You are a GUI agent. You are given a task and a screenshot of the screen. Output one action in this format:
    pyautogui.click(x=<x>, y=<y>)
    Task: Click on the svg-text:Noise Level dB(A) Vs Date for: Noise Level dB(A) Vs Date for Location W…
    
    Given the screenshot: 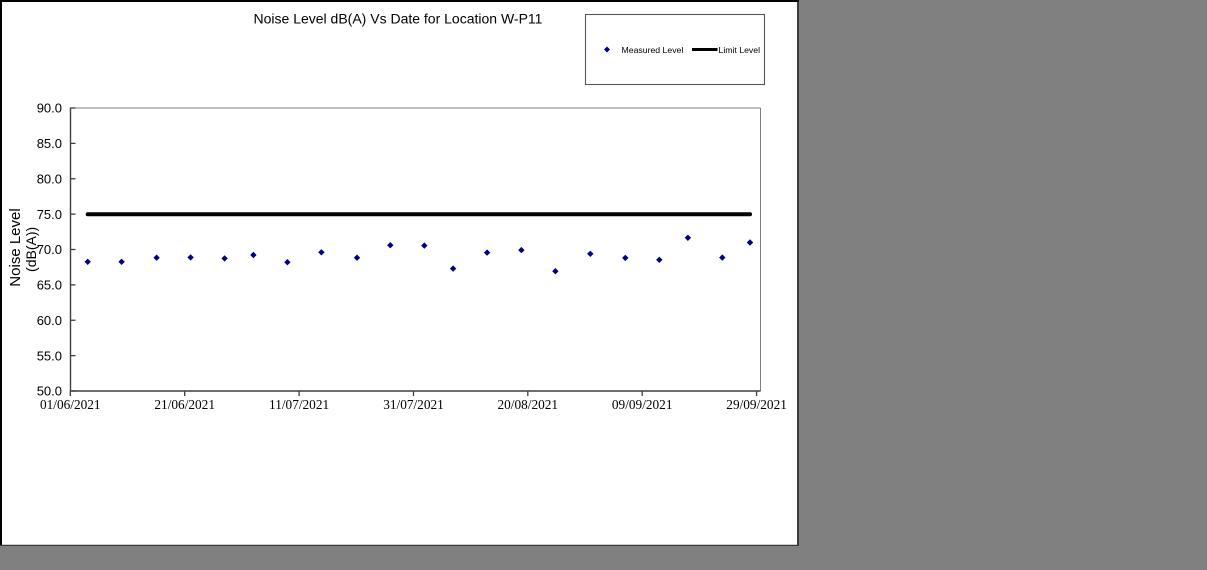 What is the action you would take?
    pyautogui.click(x=398, y=18)
    